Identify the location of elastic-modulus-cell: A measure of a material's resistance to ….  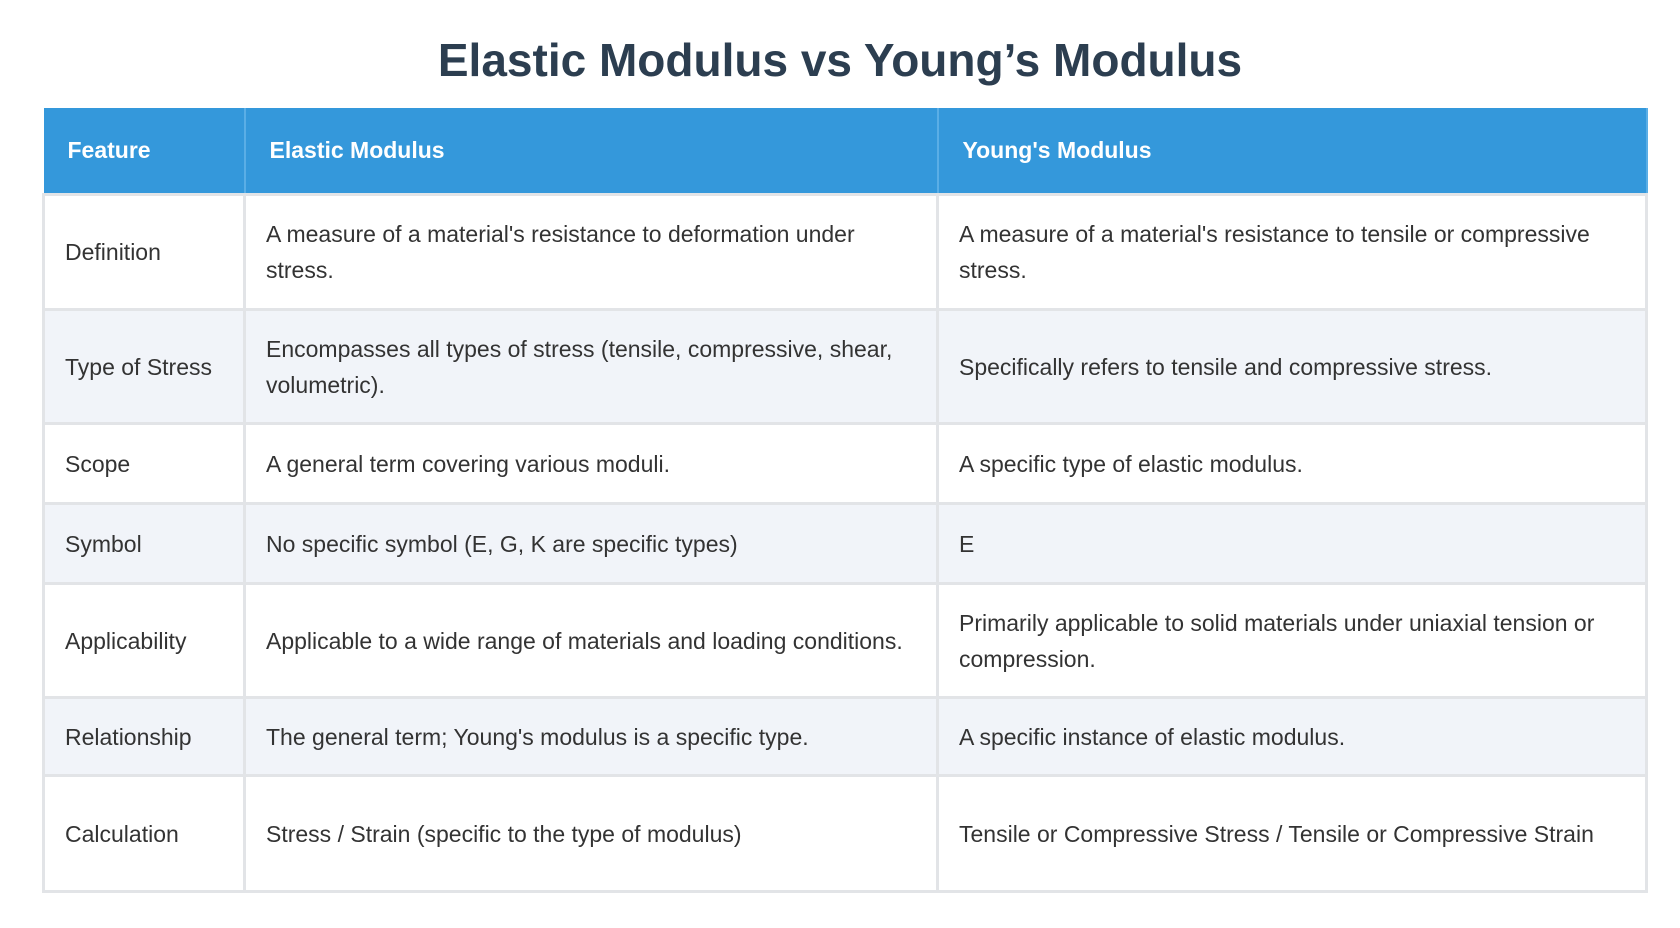
(591, 252).